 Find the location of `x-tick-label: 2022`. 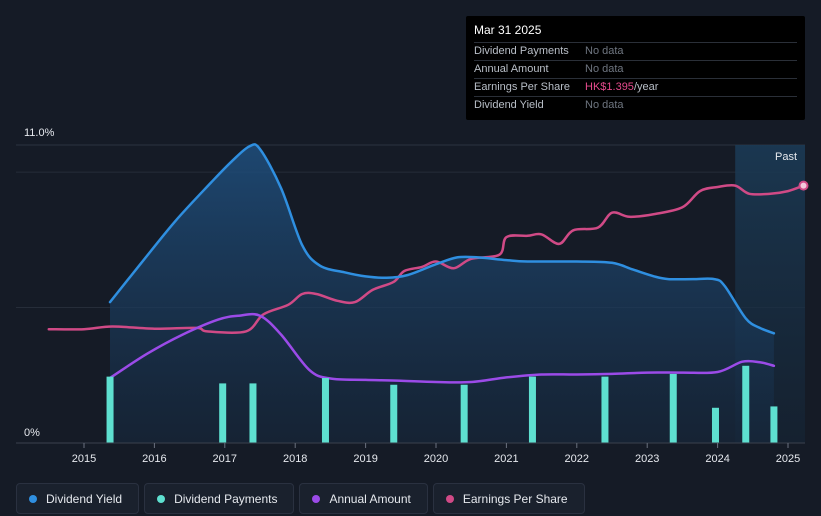

x-tick-label: 2022 is located at coordinates (577, 459).